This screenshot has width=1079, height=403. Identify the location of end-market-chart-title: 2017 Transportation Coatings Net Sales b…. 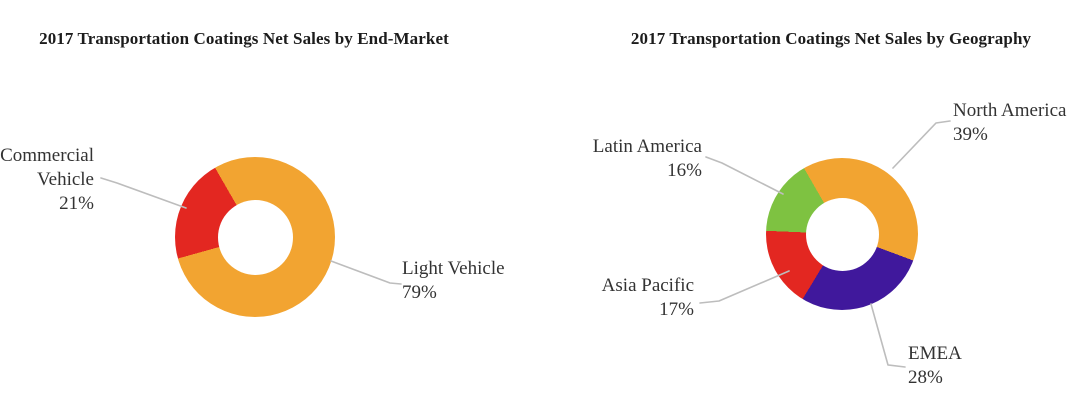
(244, 38).